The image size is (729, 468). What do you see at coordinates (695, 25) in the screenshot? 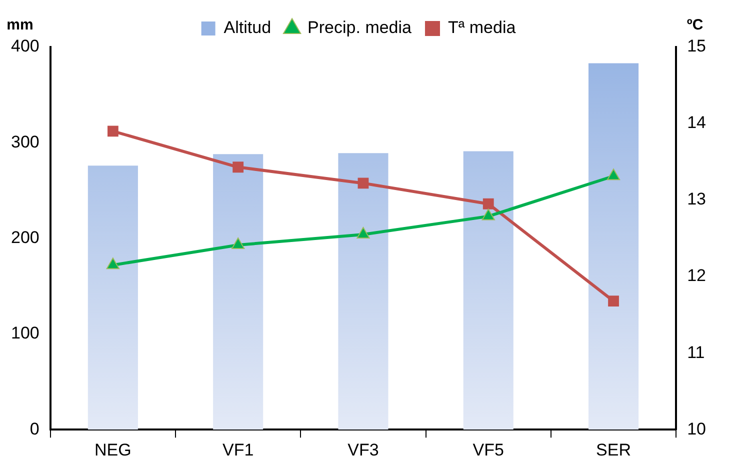
I see `y2-axis-title: ºC` at bounding box center [695, 25].